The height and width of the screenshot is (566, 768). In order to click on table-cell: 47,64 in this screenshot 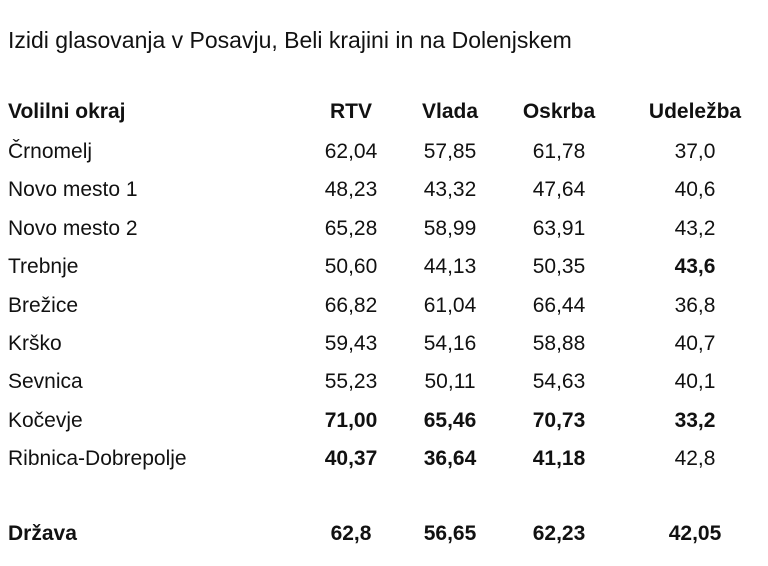, I will do `click(559, 190)`.